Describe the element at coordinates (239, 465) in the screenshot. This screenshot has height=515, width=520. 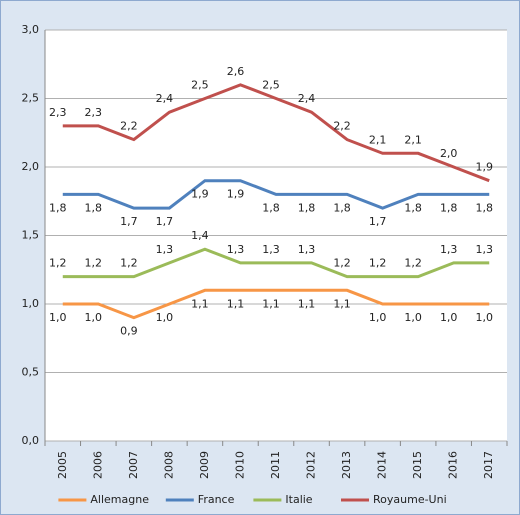
I see `x-tick-label: 2010` at that location.